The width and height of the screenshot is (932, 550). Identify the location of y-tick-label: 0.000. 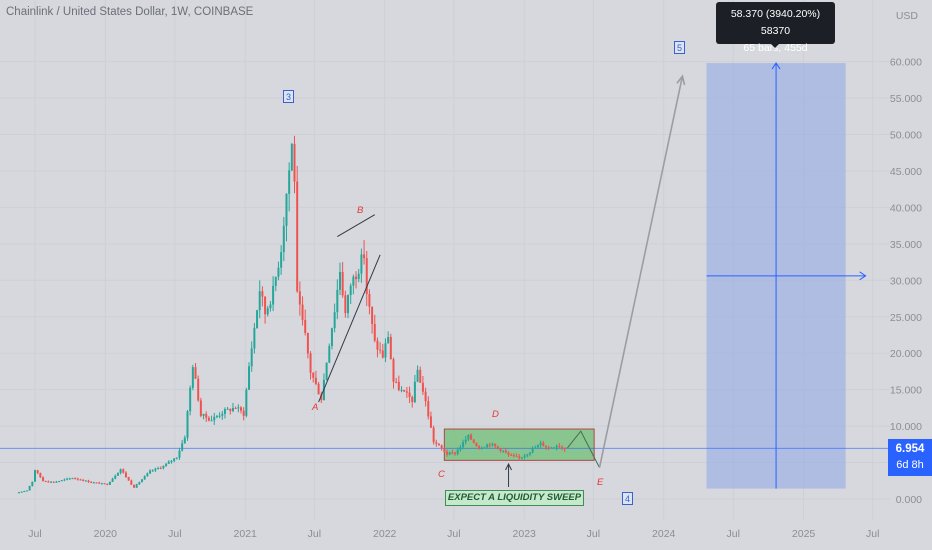
(909, 500).